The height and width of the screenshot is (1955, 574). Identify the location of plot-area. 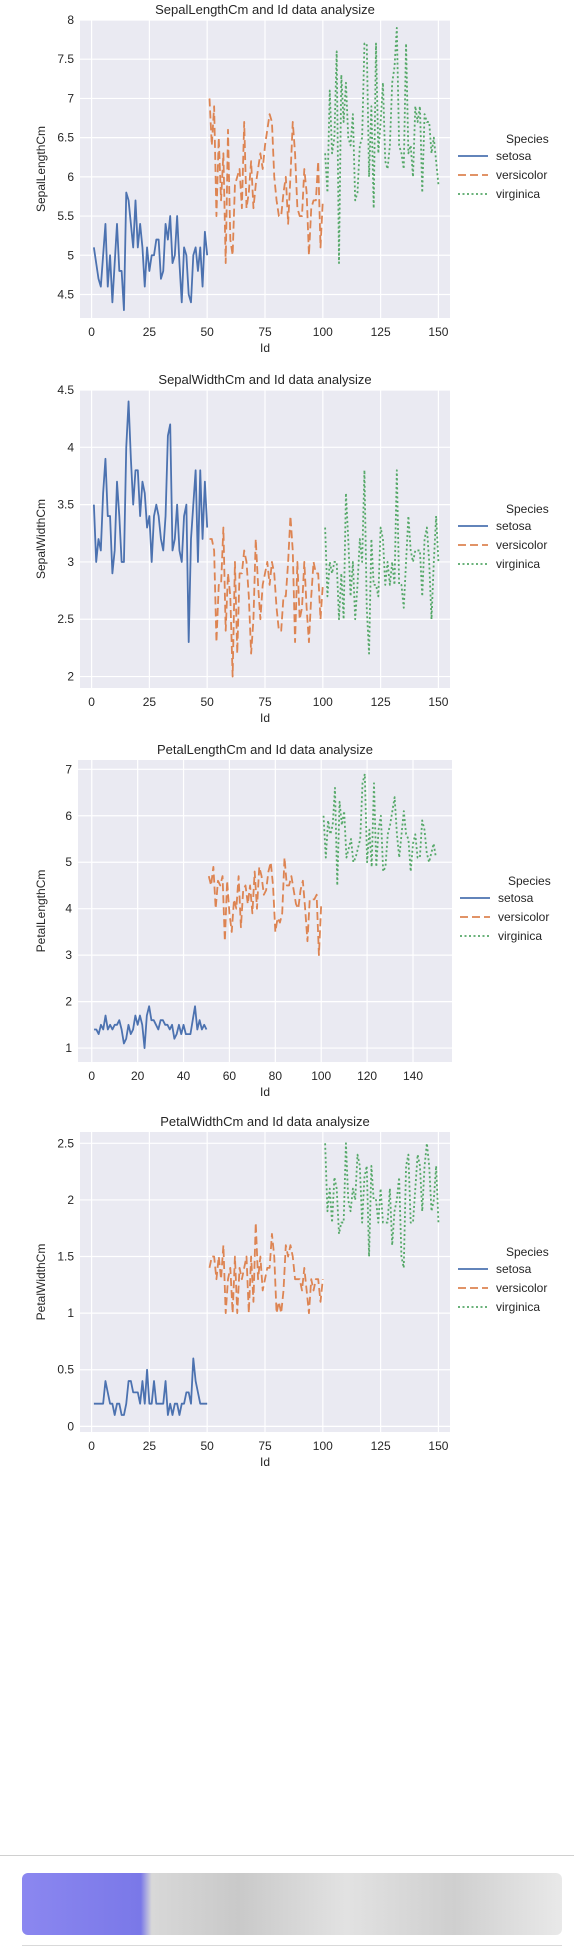
(265, 911).